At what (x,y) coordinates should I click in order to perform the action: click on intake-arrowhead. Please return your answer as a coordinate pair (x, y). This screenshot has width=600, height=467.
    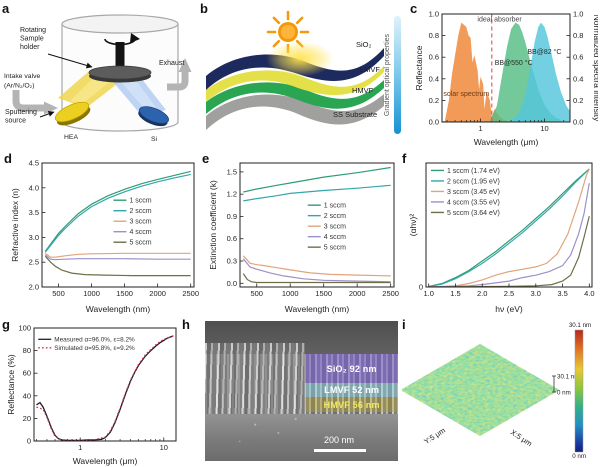
    Looking at the image, I should click on (51, 108).